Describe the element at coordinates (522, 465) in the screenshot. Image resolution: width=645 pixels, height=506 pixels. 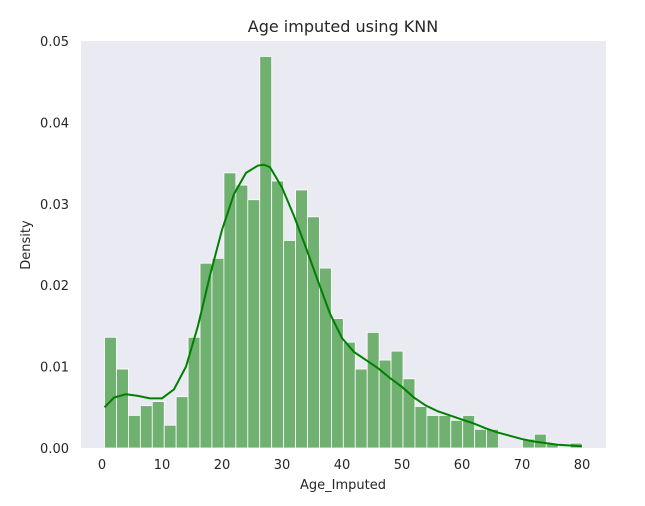
I see `x-tick-label: 70` at that location.